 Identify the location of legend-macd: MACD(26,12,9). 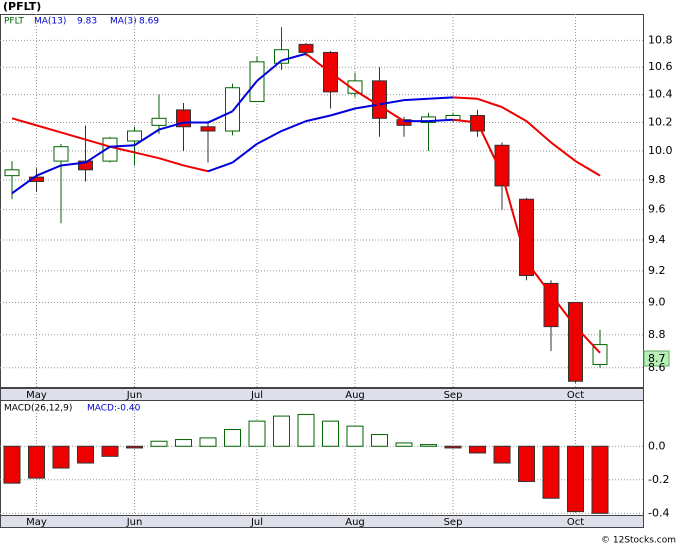
(38, 409).